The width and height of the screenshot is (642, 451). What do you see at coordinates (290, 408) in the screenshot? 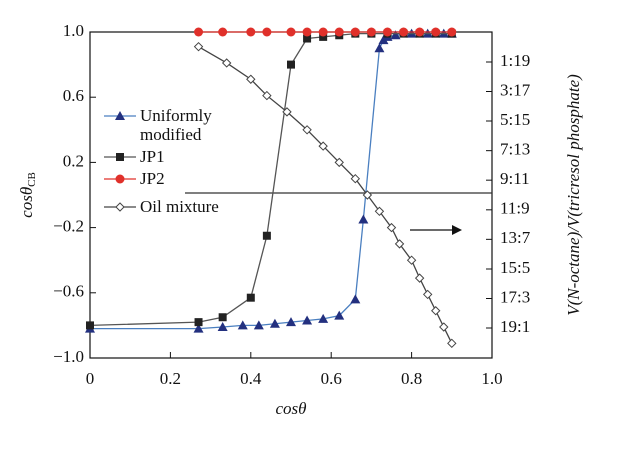
I see `x-axis-label: cosθ` at bounding box center [290, 408].